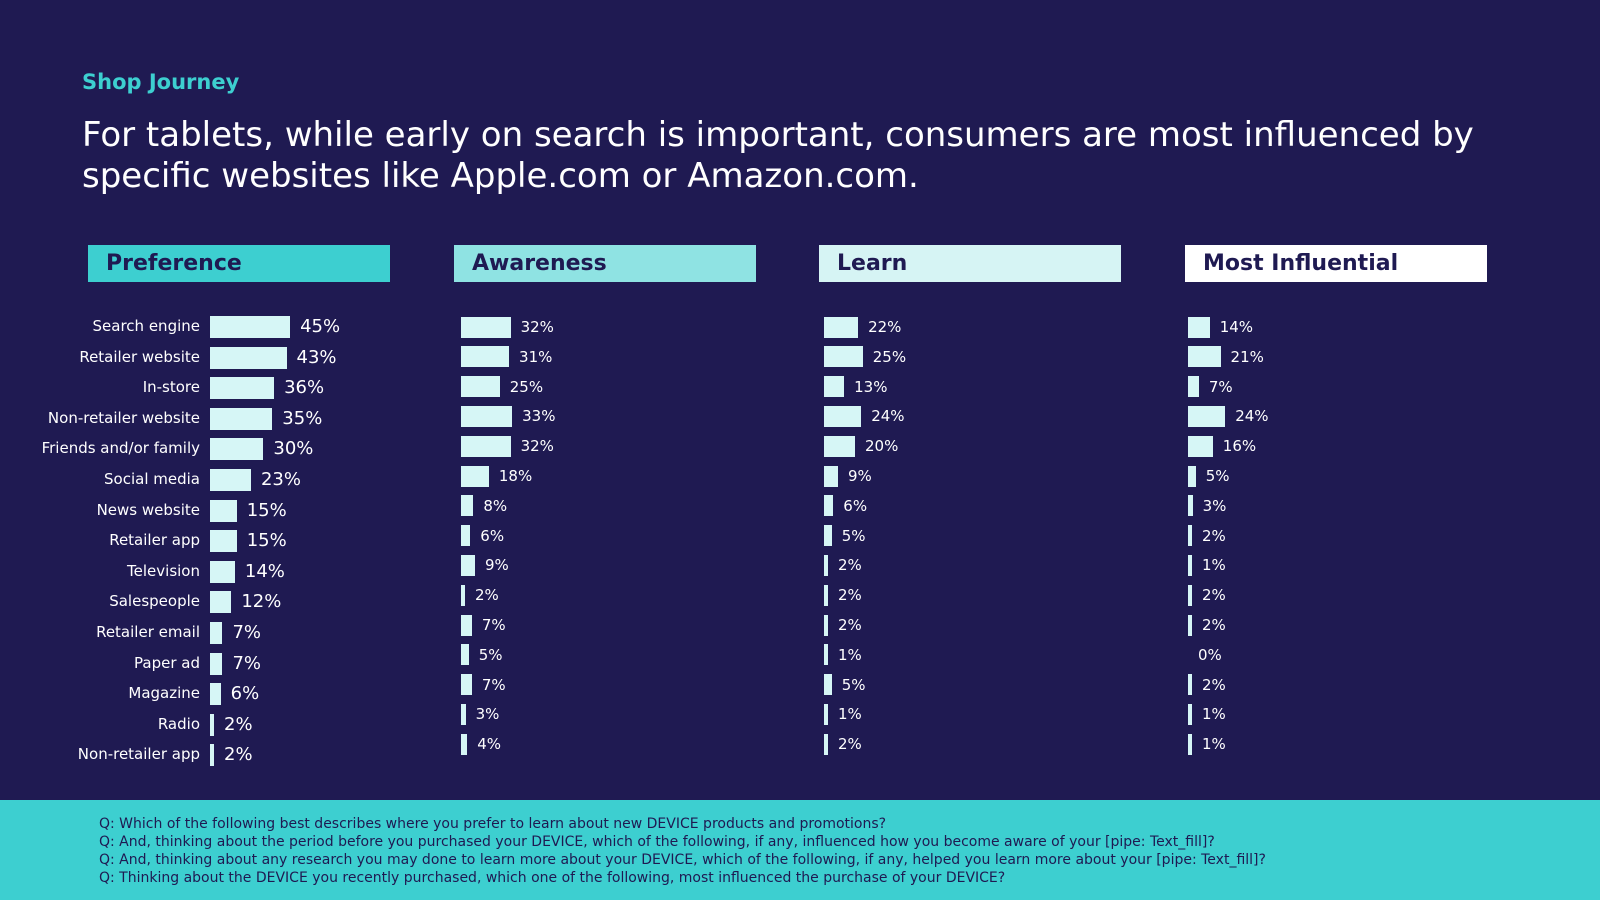 The height and width of the screenshot is (900, 1600). I want to click on value-label-preference-paper-ad: 7%, so click(247, 663).